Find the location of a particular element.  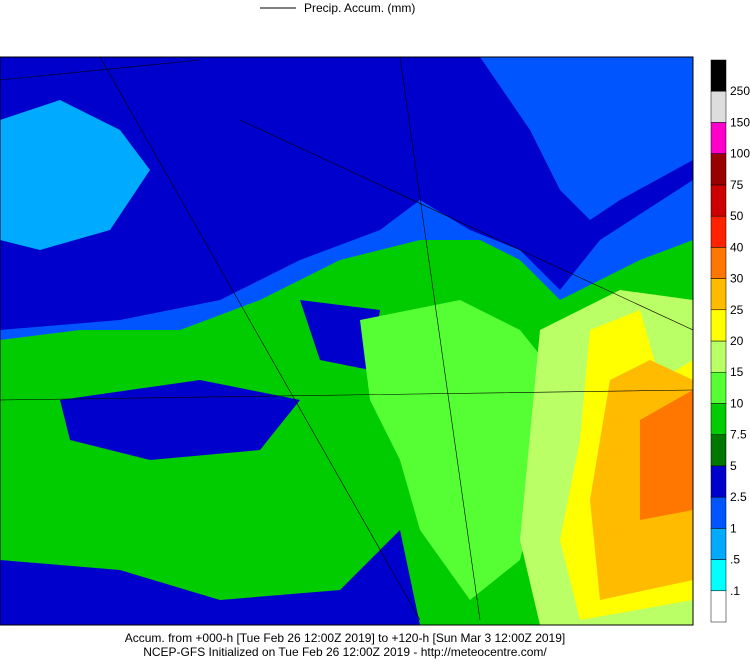

colorbar-label: .5 is located at coordinates (735, 560).